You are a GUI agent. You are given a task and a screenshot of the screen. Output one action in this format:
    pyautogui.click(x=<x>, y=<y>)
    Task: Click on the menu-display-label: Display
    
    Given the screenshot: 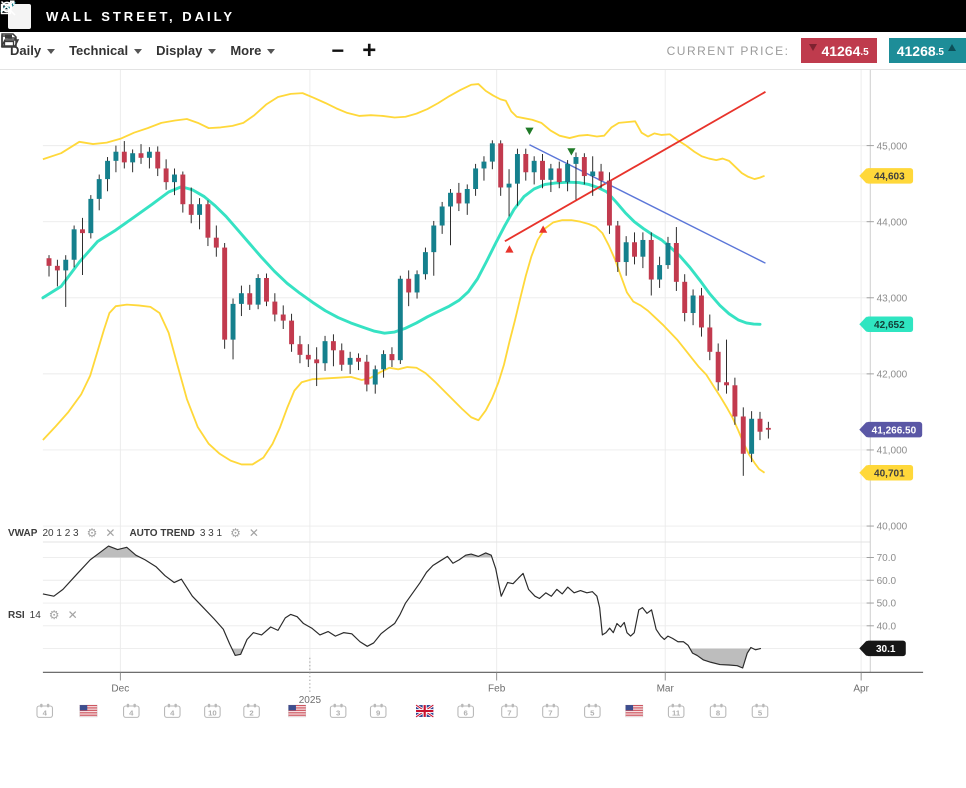 What is the action you would take?
    pyautogui.click(x=179, y=50)
    